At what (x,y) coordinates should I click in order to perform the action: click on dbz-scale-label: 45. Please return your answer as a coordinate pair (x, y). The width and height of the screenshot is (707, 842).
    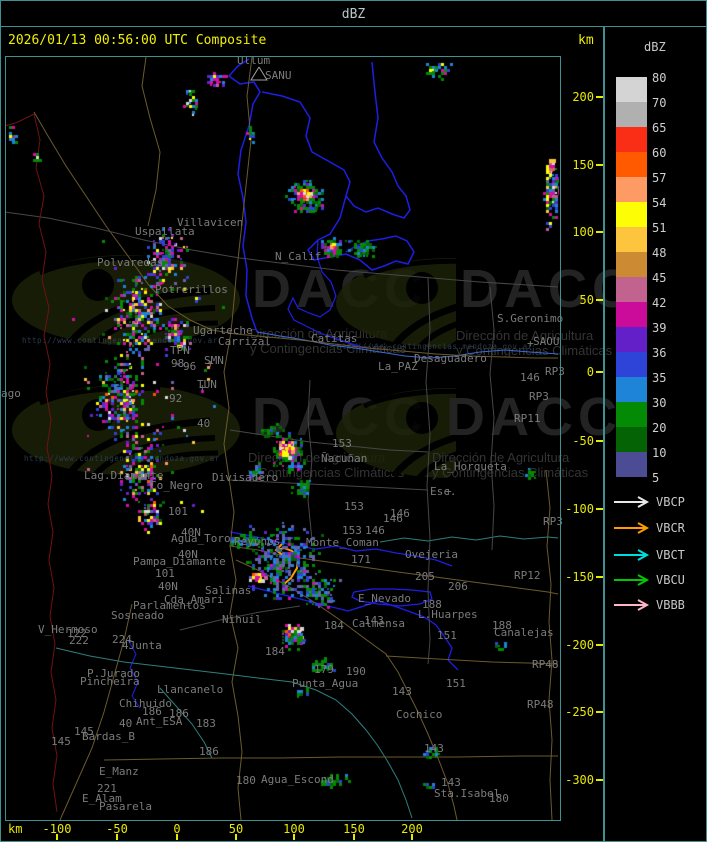
    Looking at the image, I should click on (659, 278).